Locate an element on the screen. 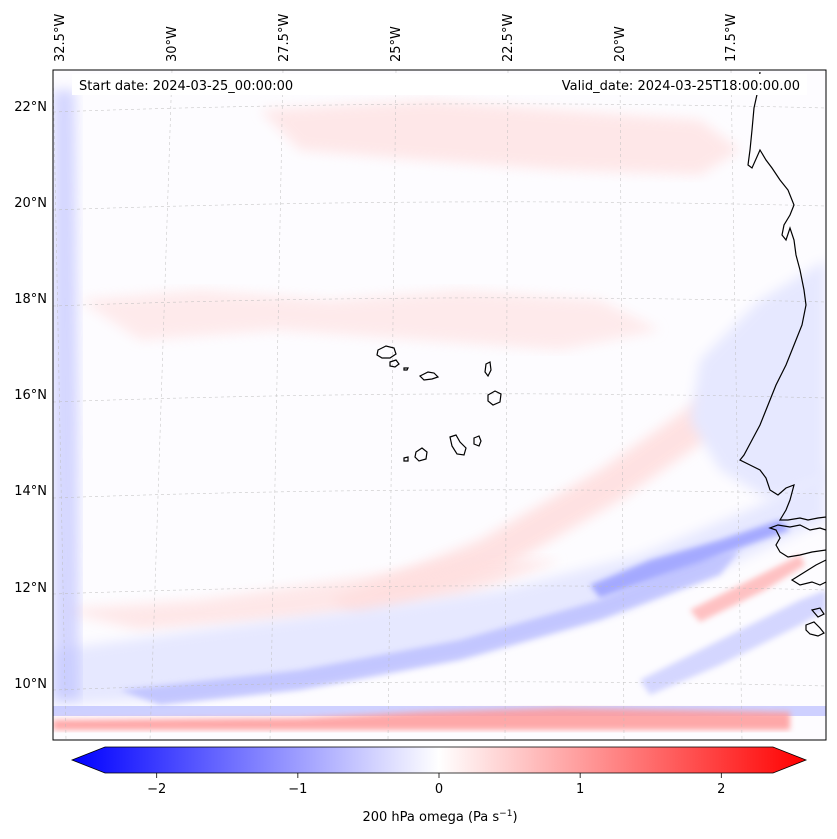 The image size is (837, 839). senegal-gambia-coast is located at coordinates (797, 541).